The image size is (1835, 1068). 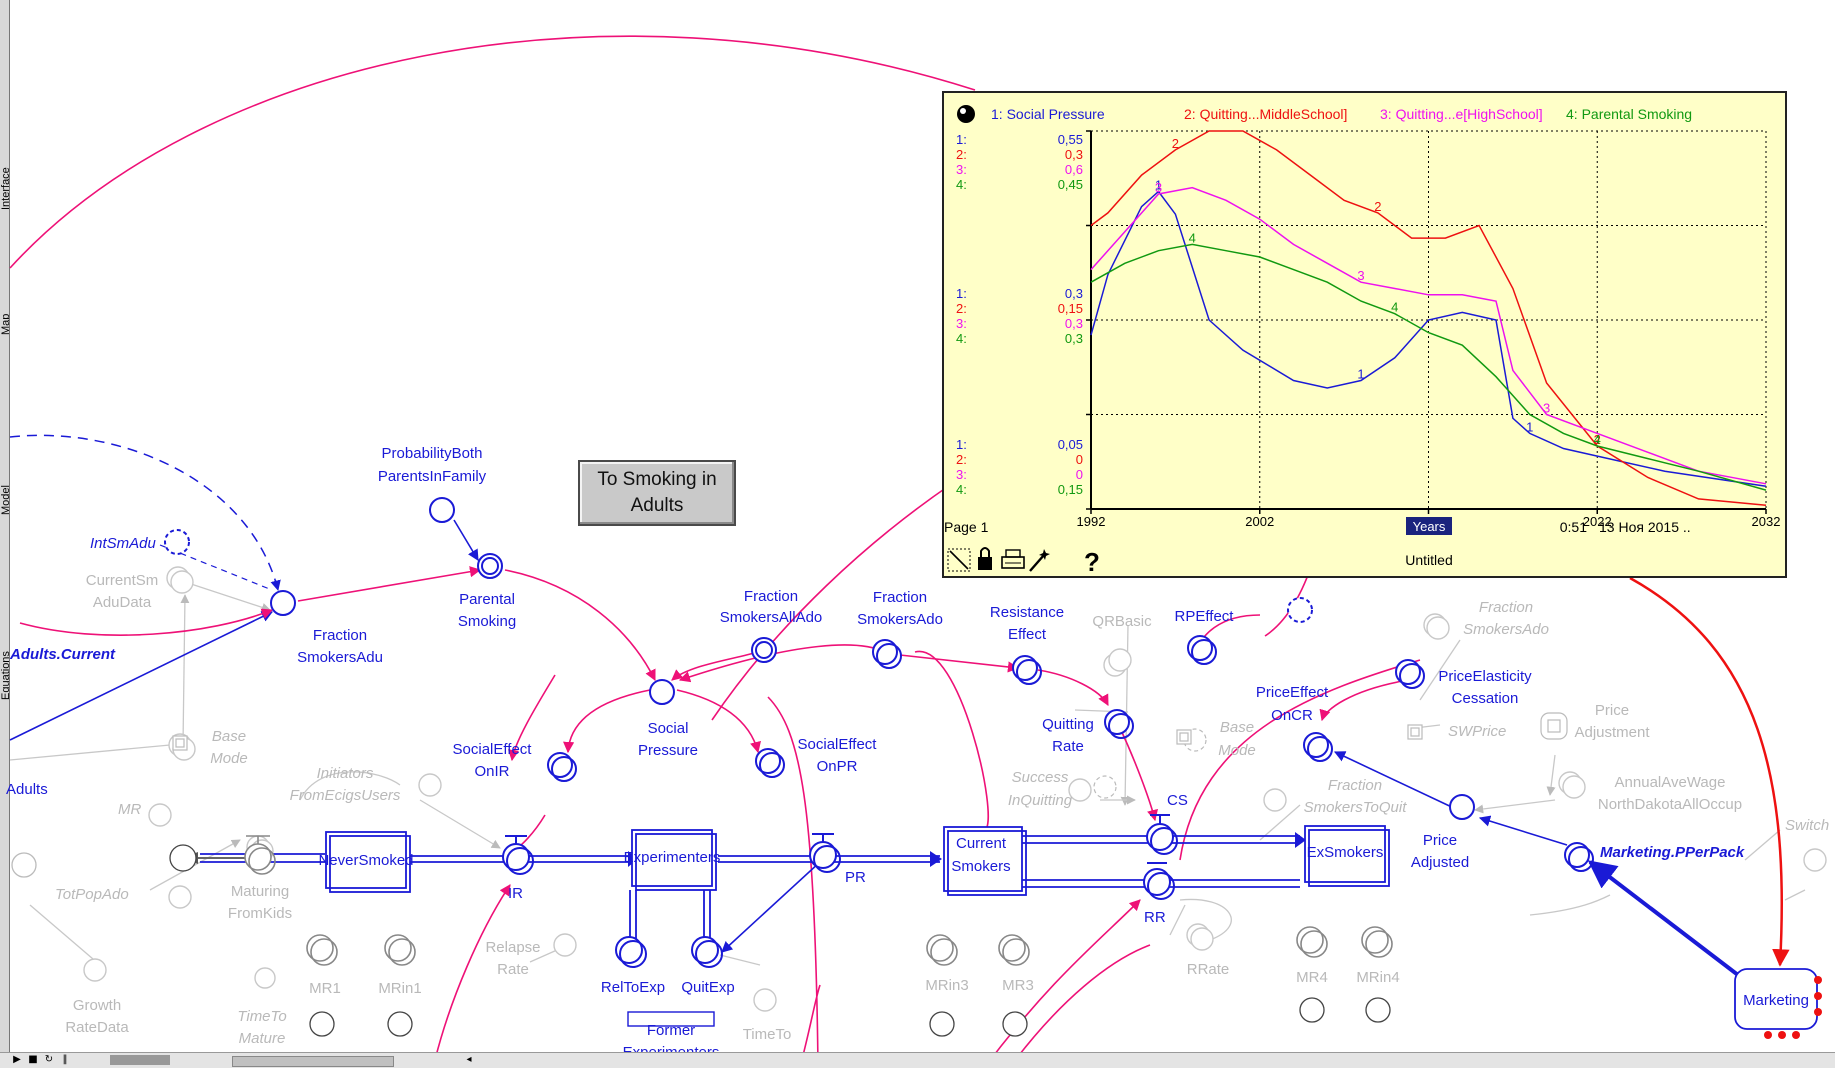 What do you see at coordinates (959, 560) in the screenshot?
I see `select-icon` at bounding box center [959, 560].